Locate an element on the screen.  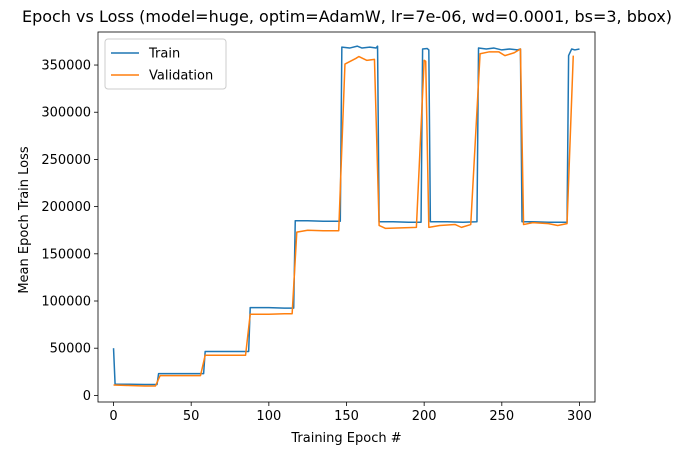
x-tick-label-100: 100 is located at coordinates (268, 416).